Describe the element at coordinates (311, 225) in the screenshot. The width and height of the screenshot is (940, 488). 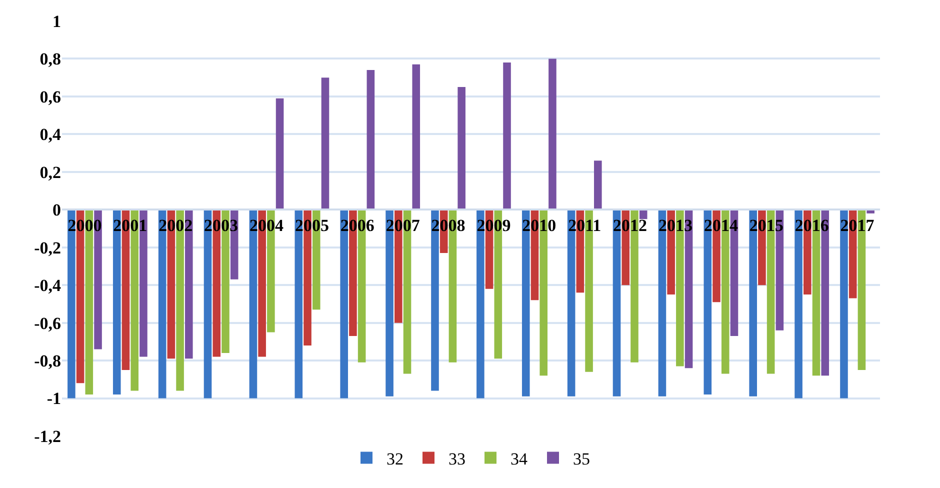
I see `x-tick-label: 2005` at that location.